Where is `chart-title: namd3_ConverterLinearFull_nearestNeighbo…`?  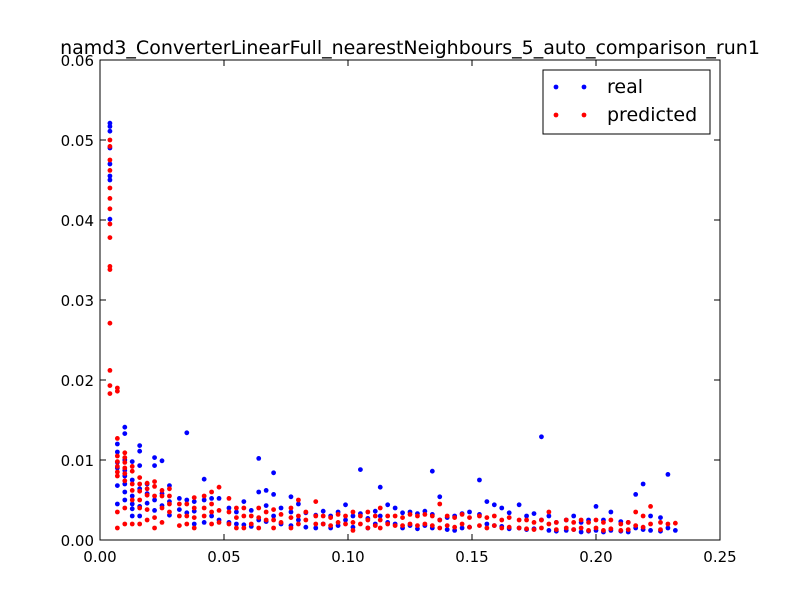
chart-title: namd3_ConverterLinearFull_nearestNeighbo… is located at coordinates (410, 48).